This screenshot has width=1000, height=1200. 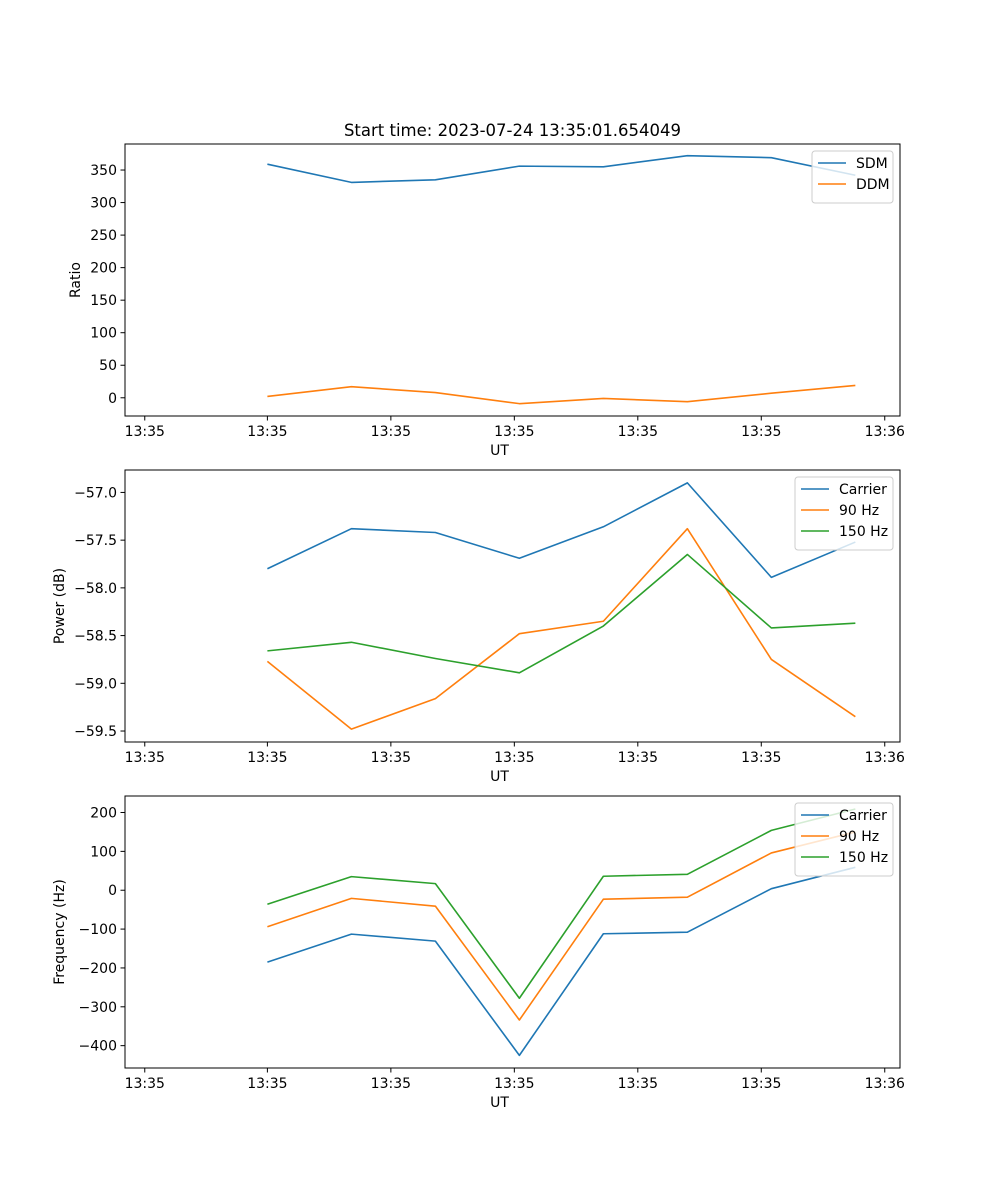 What do you see at coordinates (95, 684) in the screenshot?
I see `y-tick-label: −59.0` at bounding box center [95, 684].